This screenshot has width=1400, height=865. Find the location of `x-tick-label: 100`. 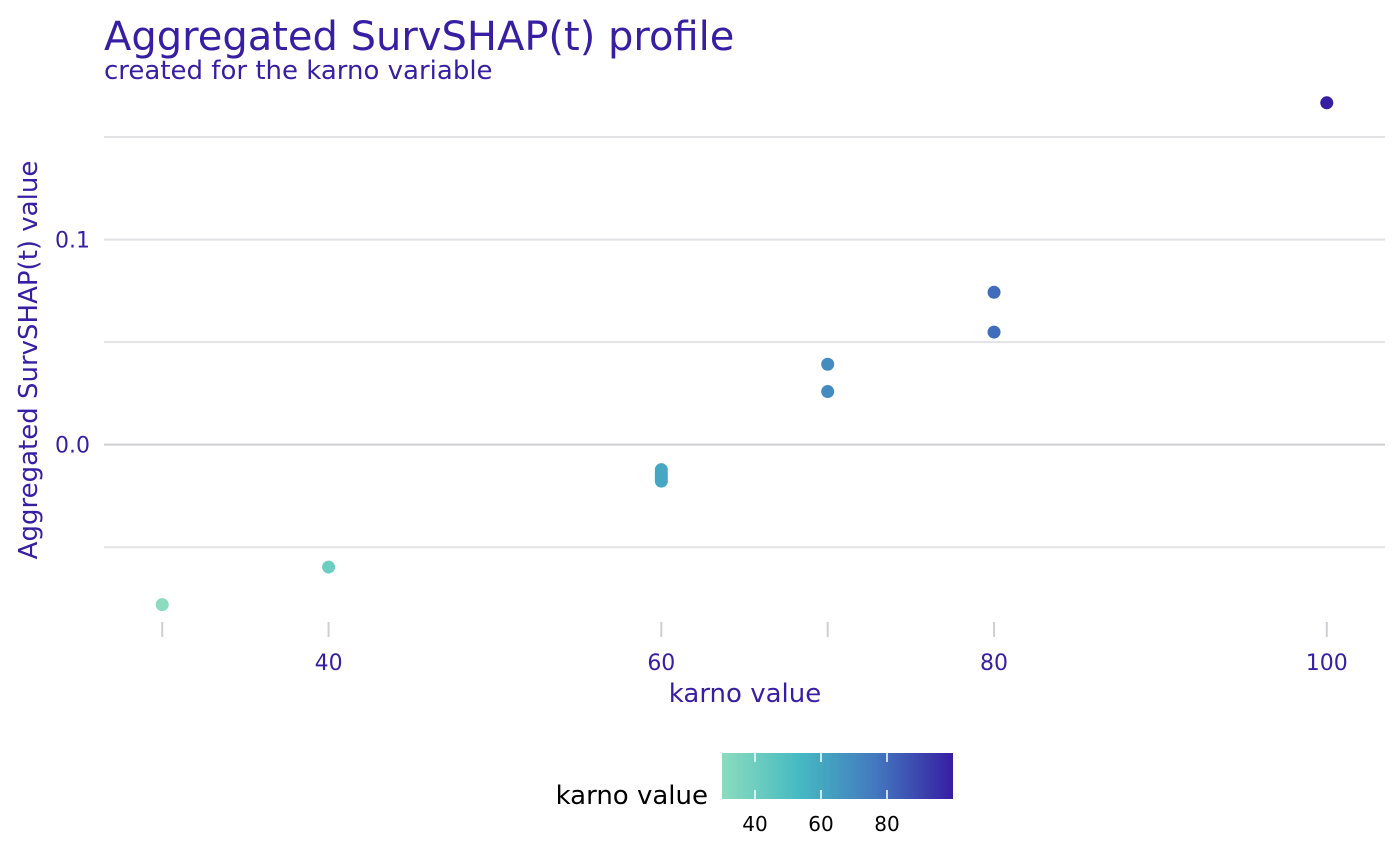

x-tick-label: 100 is located at coordinates (1327, 663).